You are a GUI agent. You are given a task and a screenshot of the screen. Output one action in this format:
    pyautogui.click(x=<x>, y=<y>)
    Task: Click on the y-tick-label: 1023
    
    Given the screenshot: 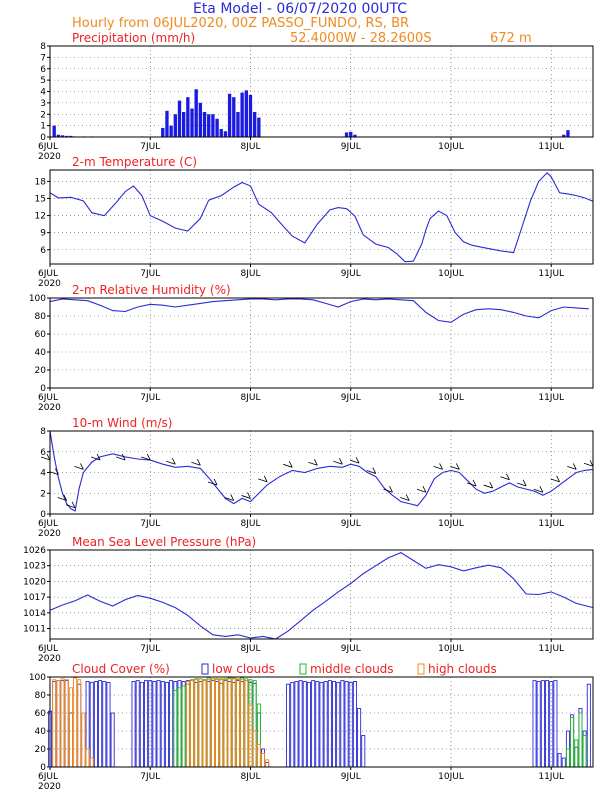 What is the action you would take?
    pyautogui.click(x=34, y=567)
    